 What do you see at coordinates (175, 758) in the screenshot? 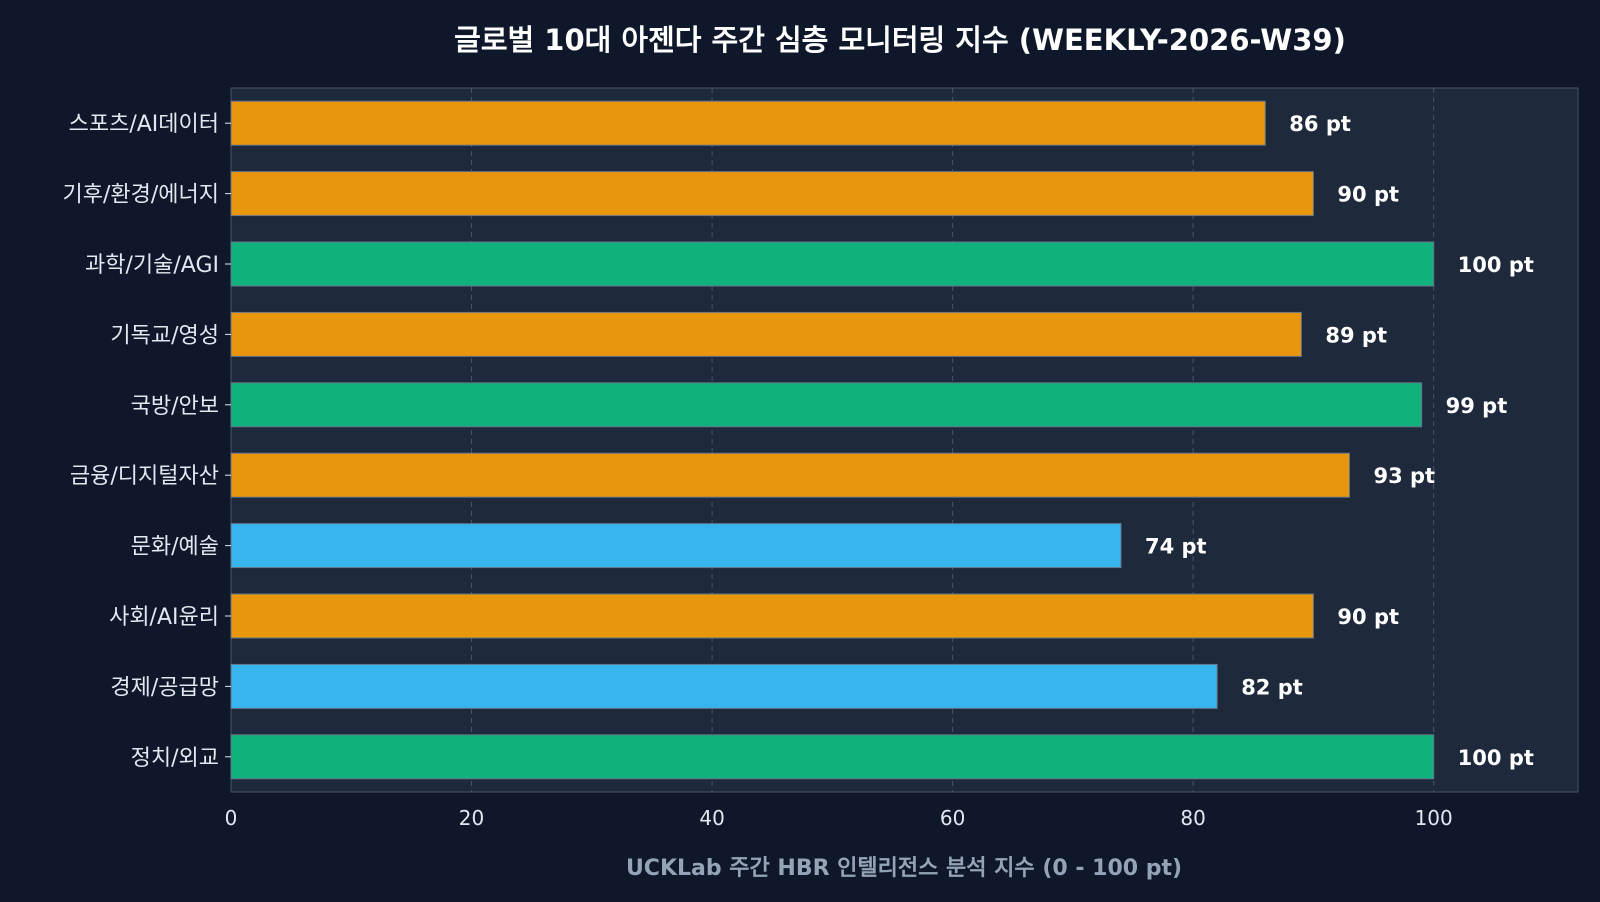
I see `category-label: 정치/외교` at bounding box center [175, 758].